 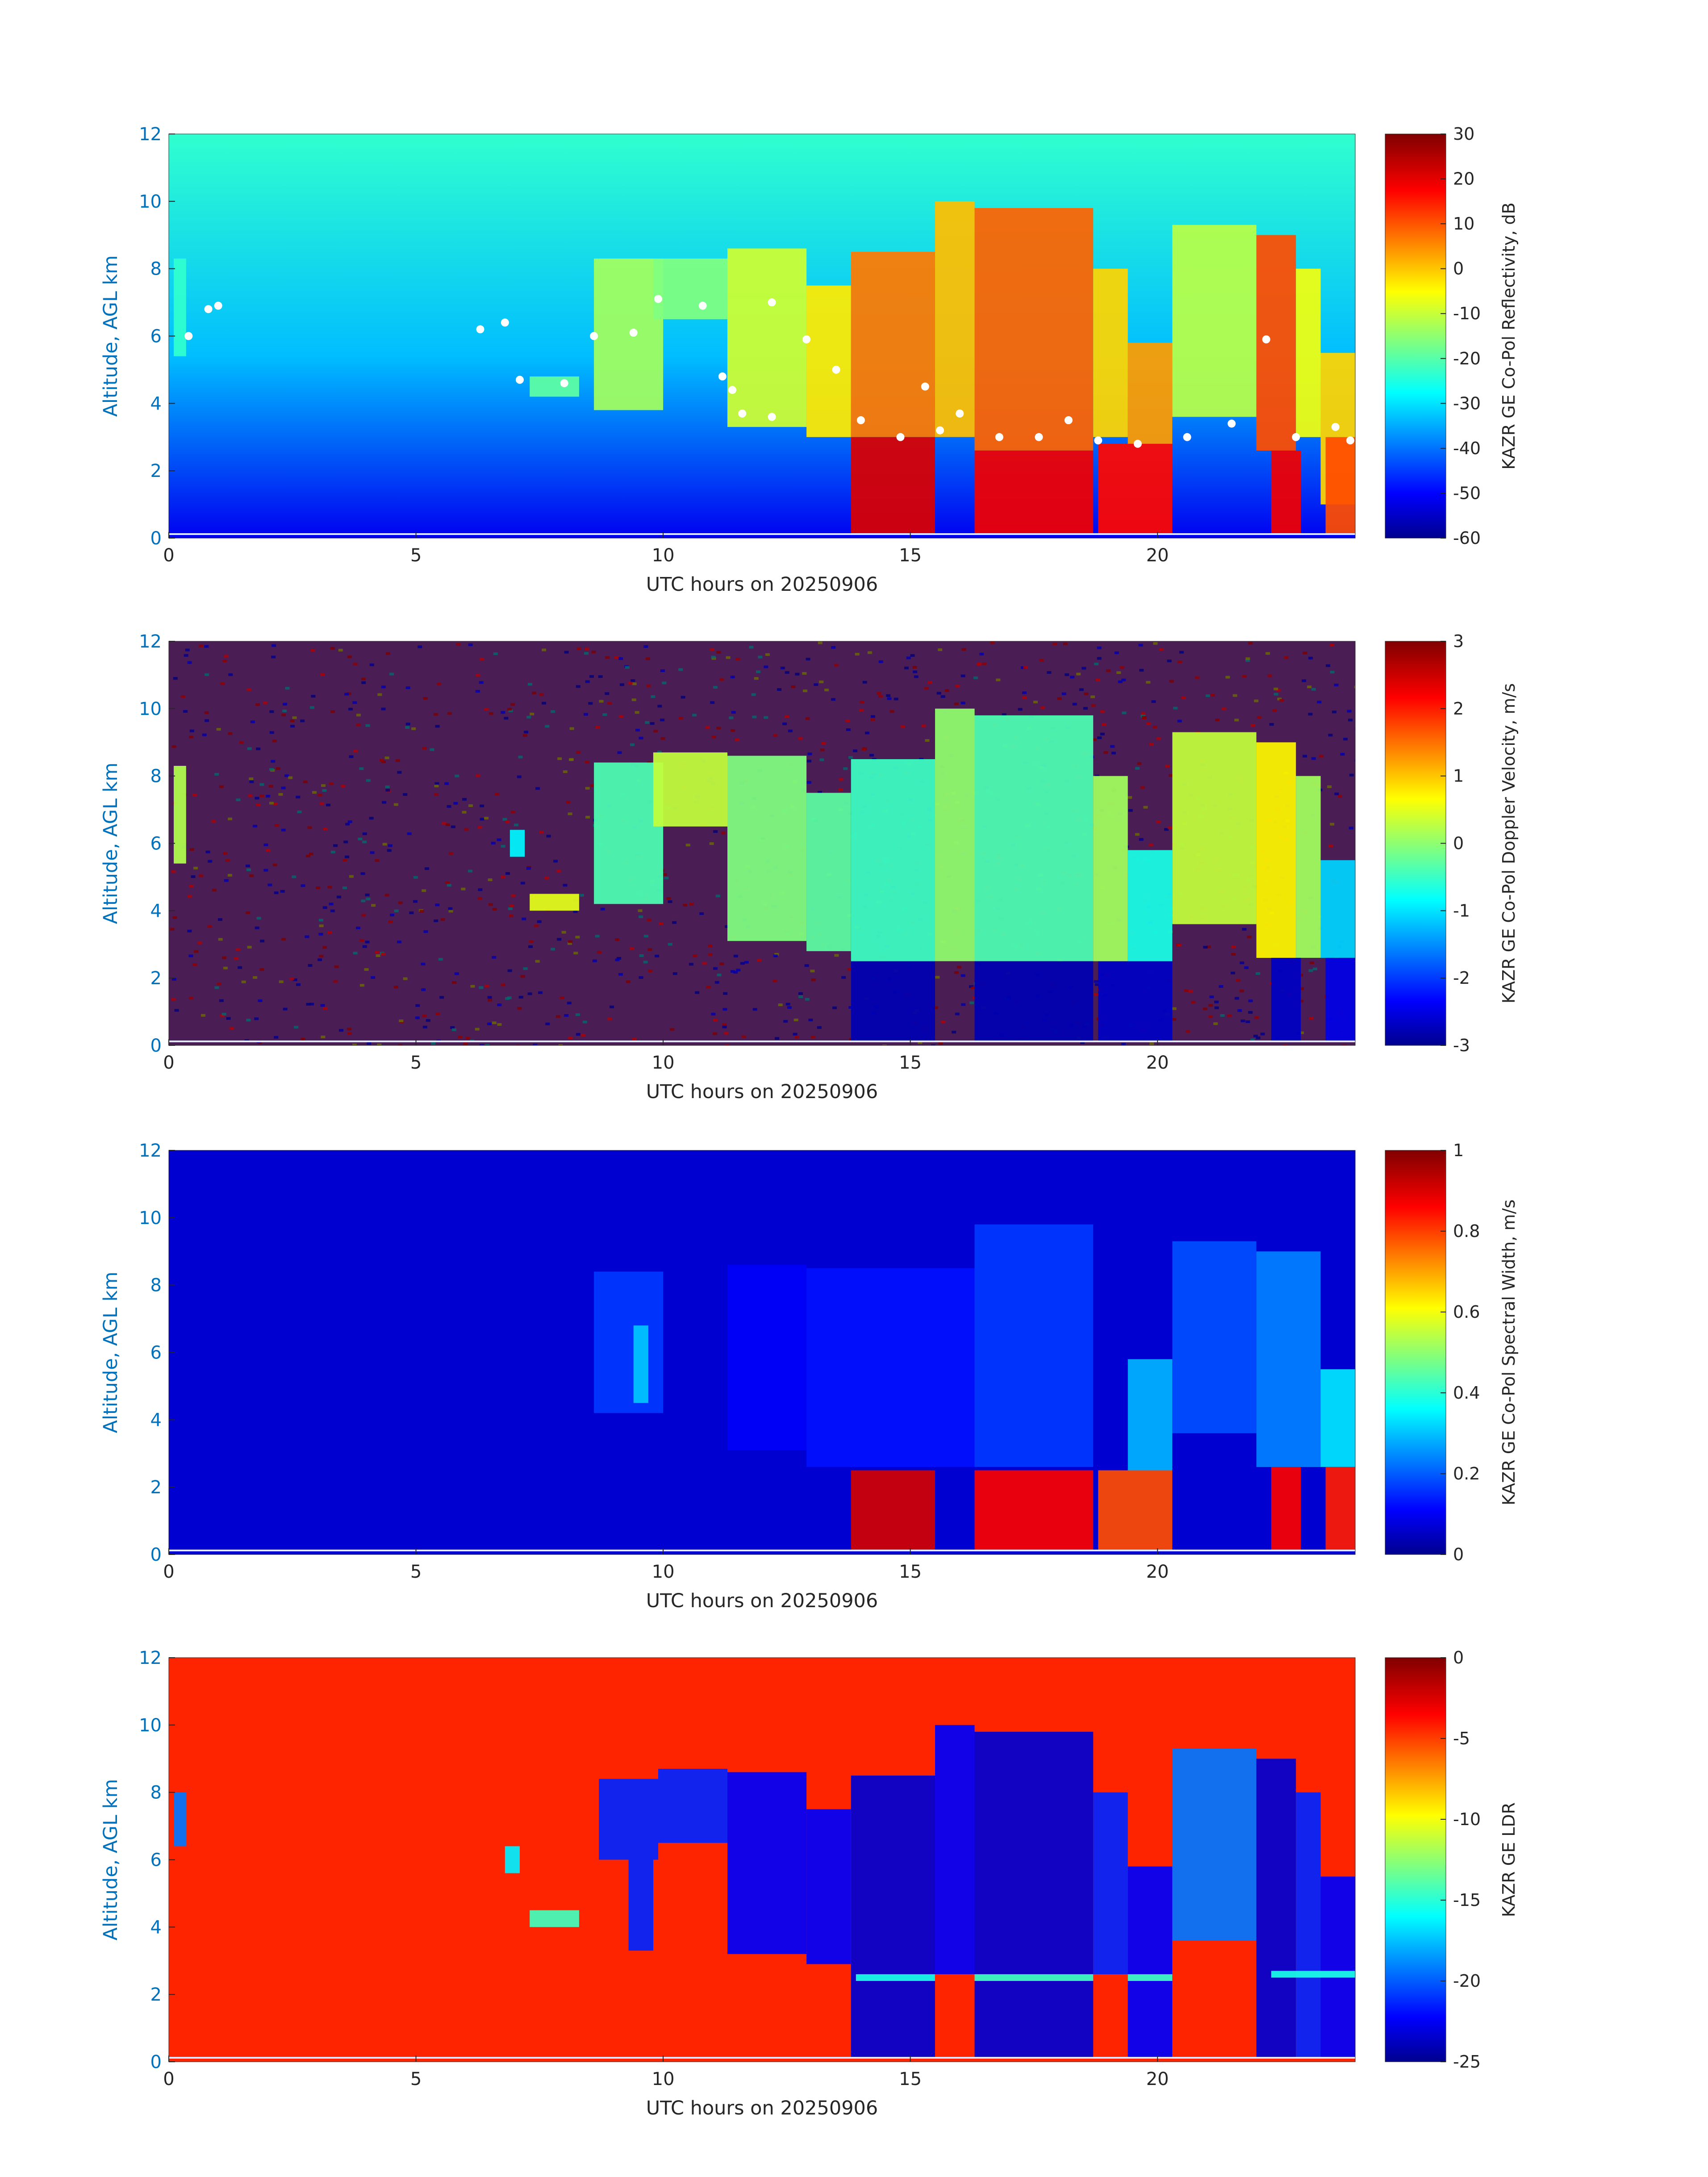 What do you see at coordinates (1467, 493) in the screenshot?
I see `colorbar-tick-label: -50` at bounding box center [1467, 493].